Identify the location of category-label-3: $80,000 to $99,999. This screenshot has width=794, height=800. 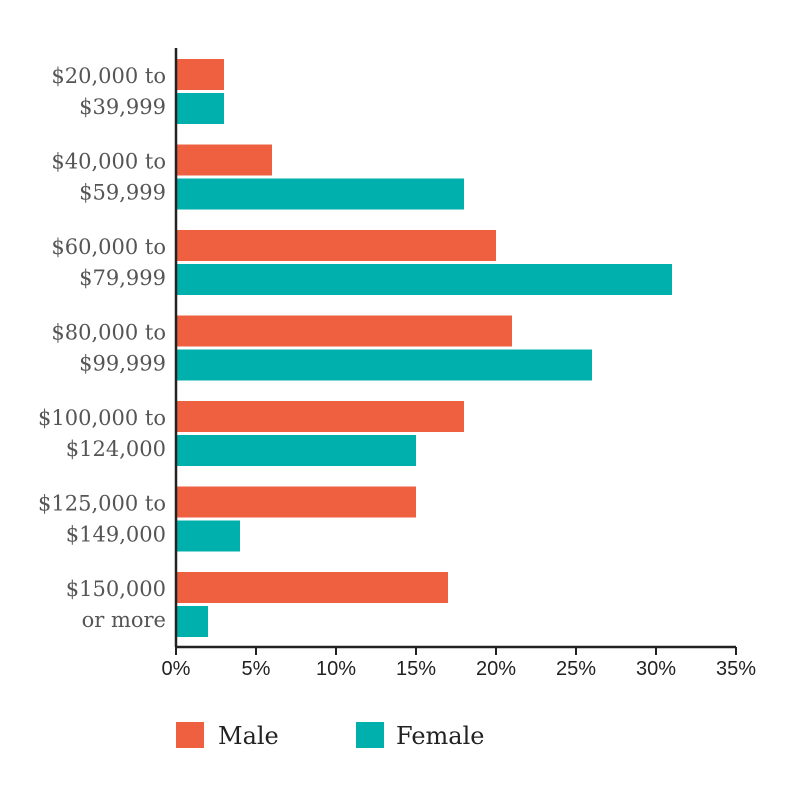
(108, 348).